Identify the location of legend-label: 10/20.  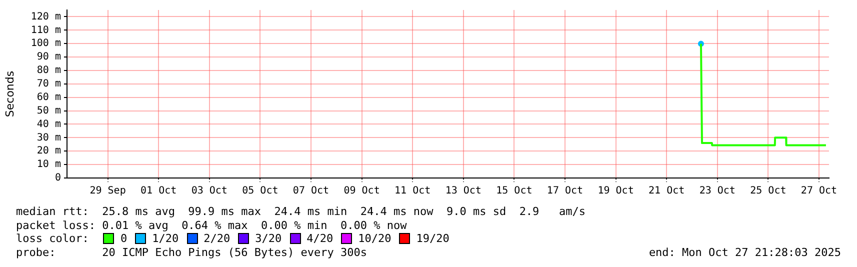
(375, 238).